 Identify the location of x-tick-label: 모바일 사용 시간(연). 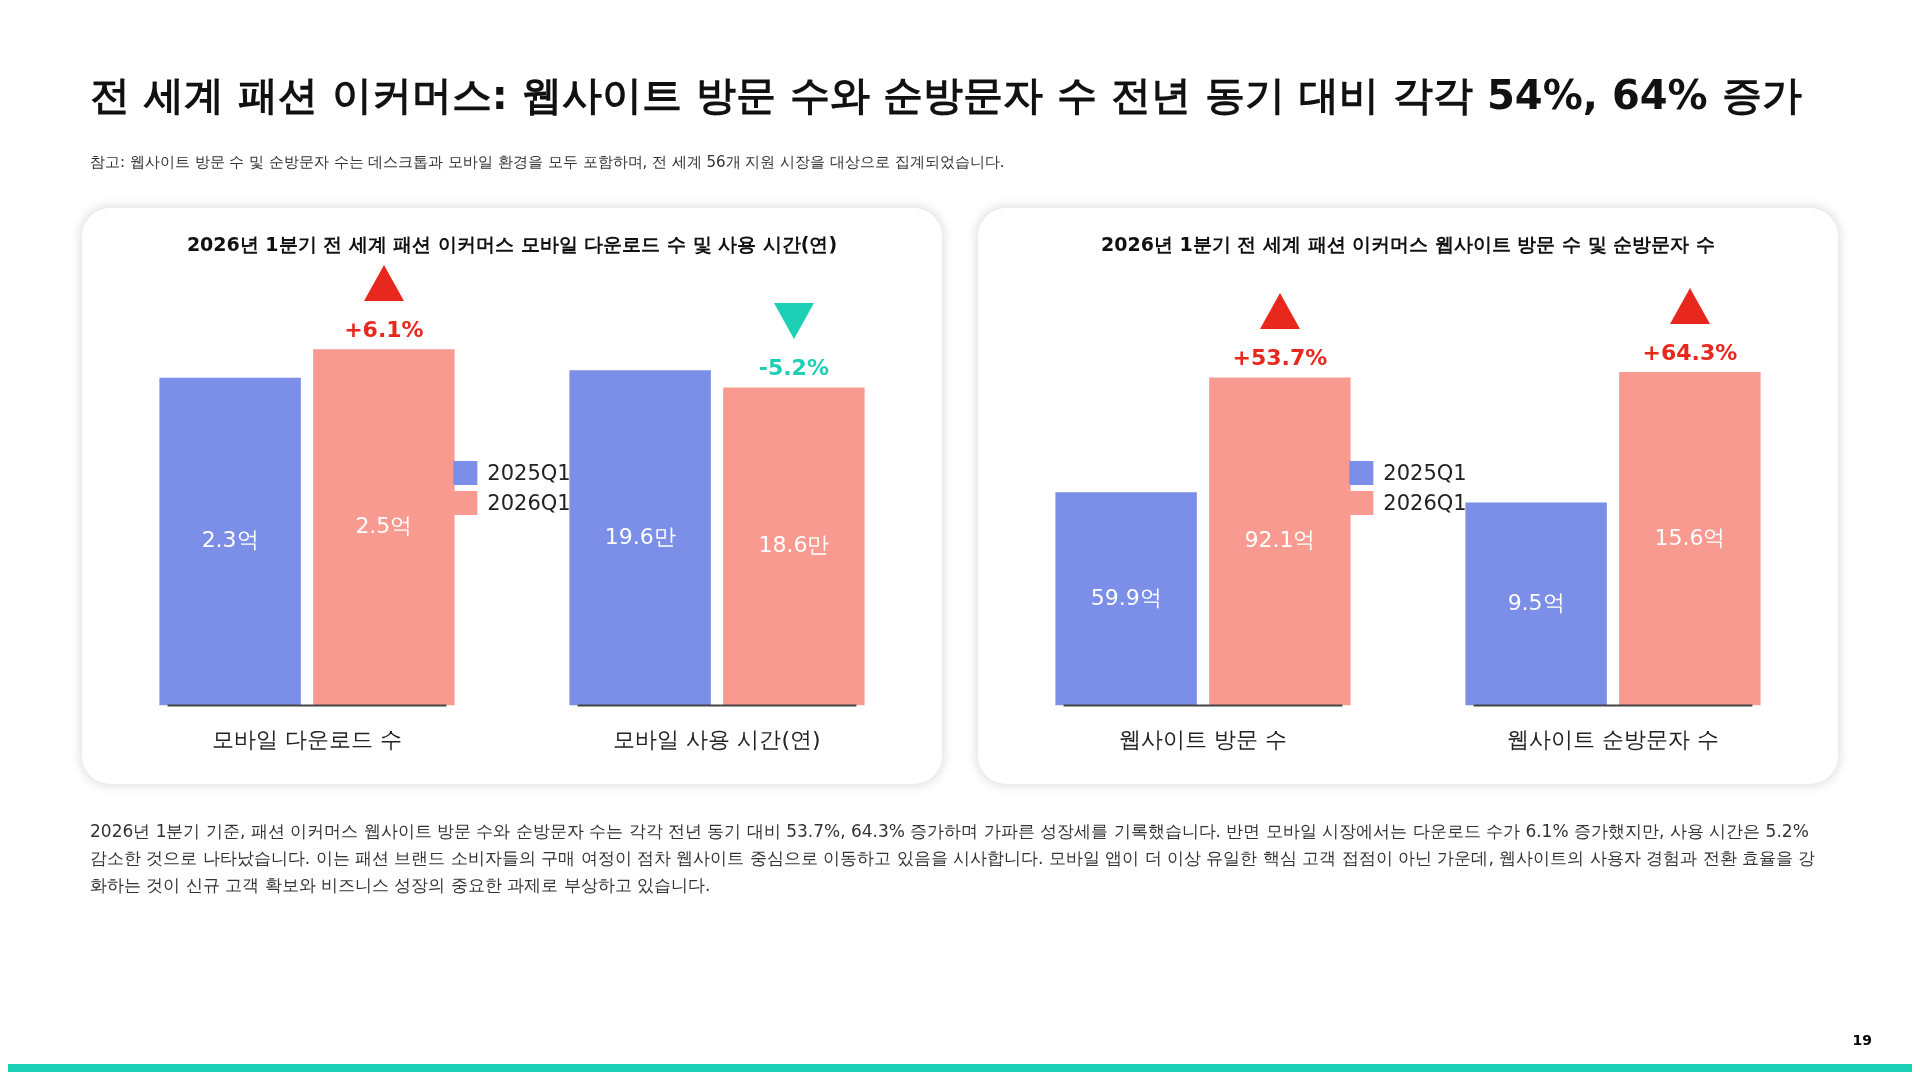
(717, 739).